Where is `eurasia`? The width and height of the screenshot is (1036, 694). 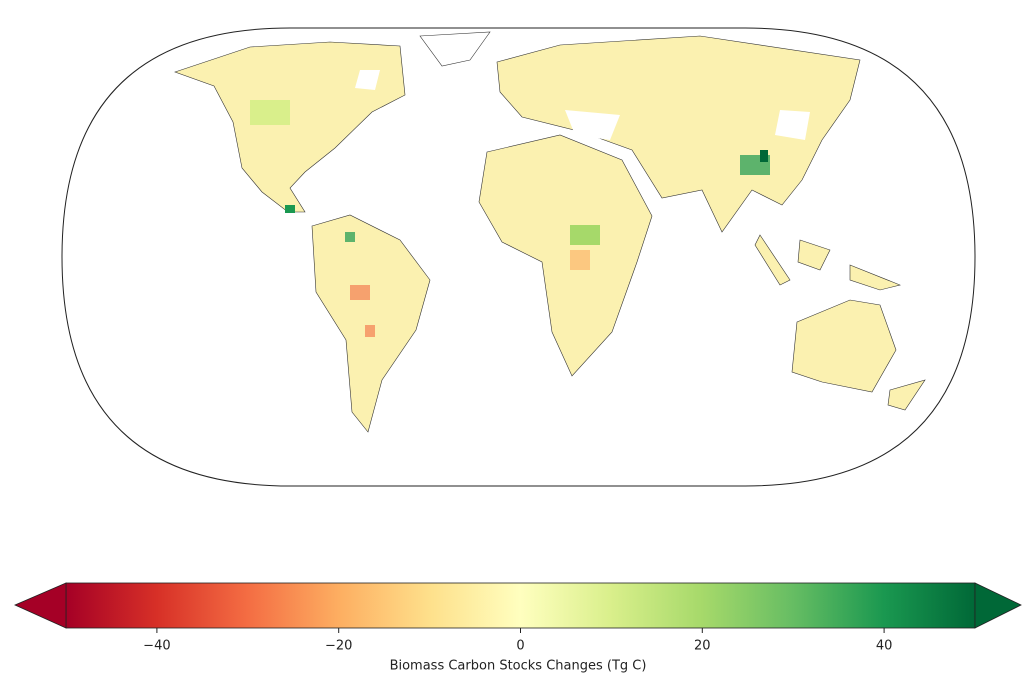 eurasia is located at coordinates (678, 134).